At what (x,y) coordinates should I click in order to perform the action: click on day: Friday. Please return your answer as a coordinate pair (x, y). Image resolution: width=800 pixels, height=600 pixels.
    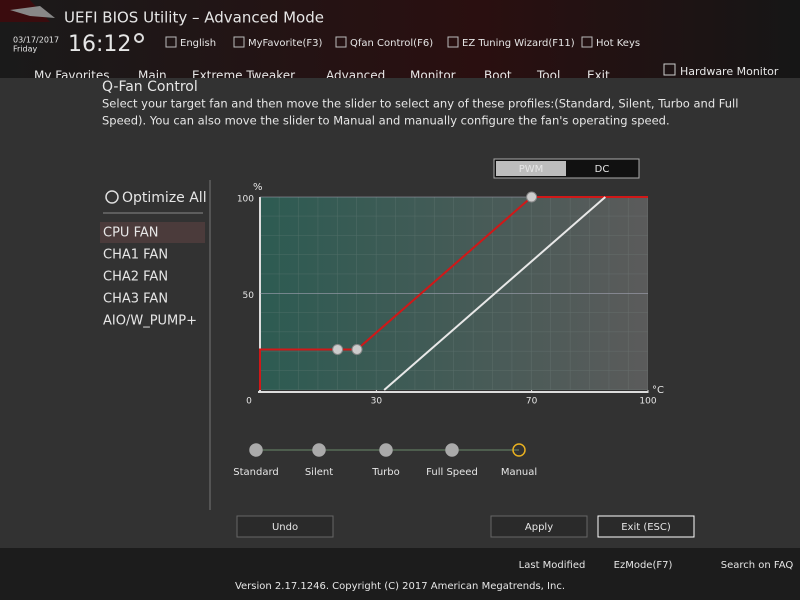
    Looking at the image, I should click on (25, 49).